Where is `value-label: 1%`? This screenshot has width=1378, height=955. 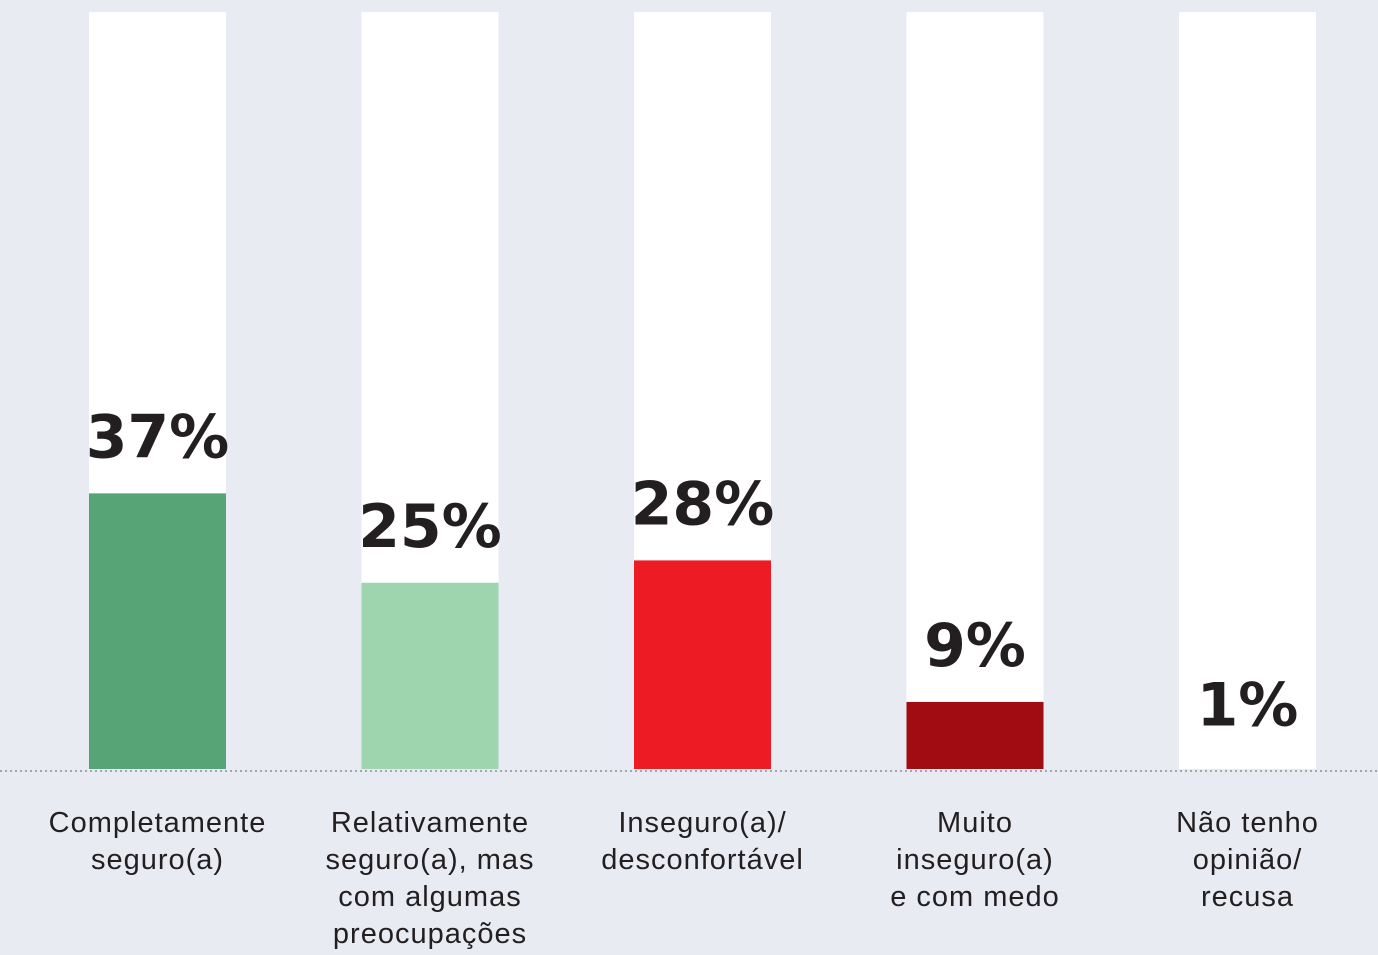 value-label: 1% is located at coordinates (1248, 706).